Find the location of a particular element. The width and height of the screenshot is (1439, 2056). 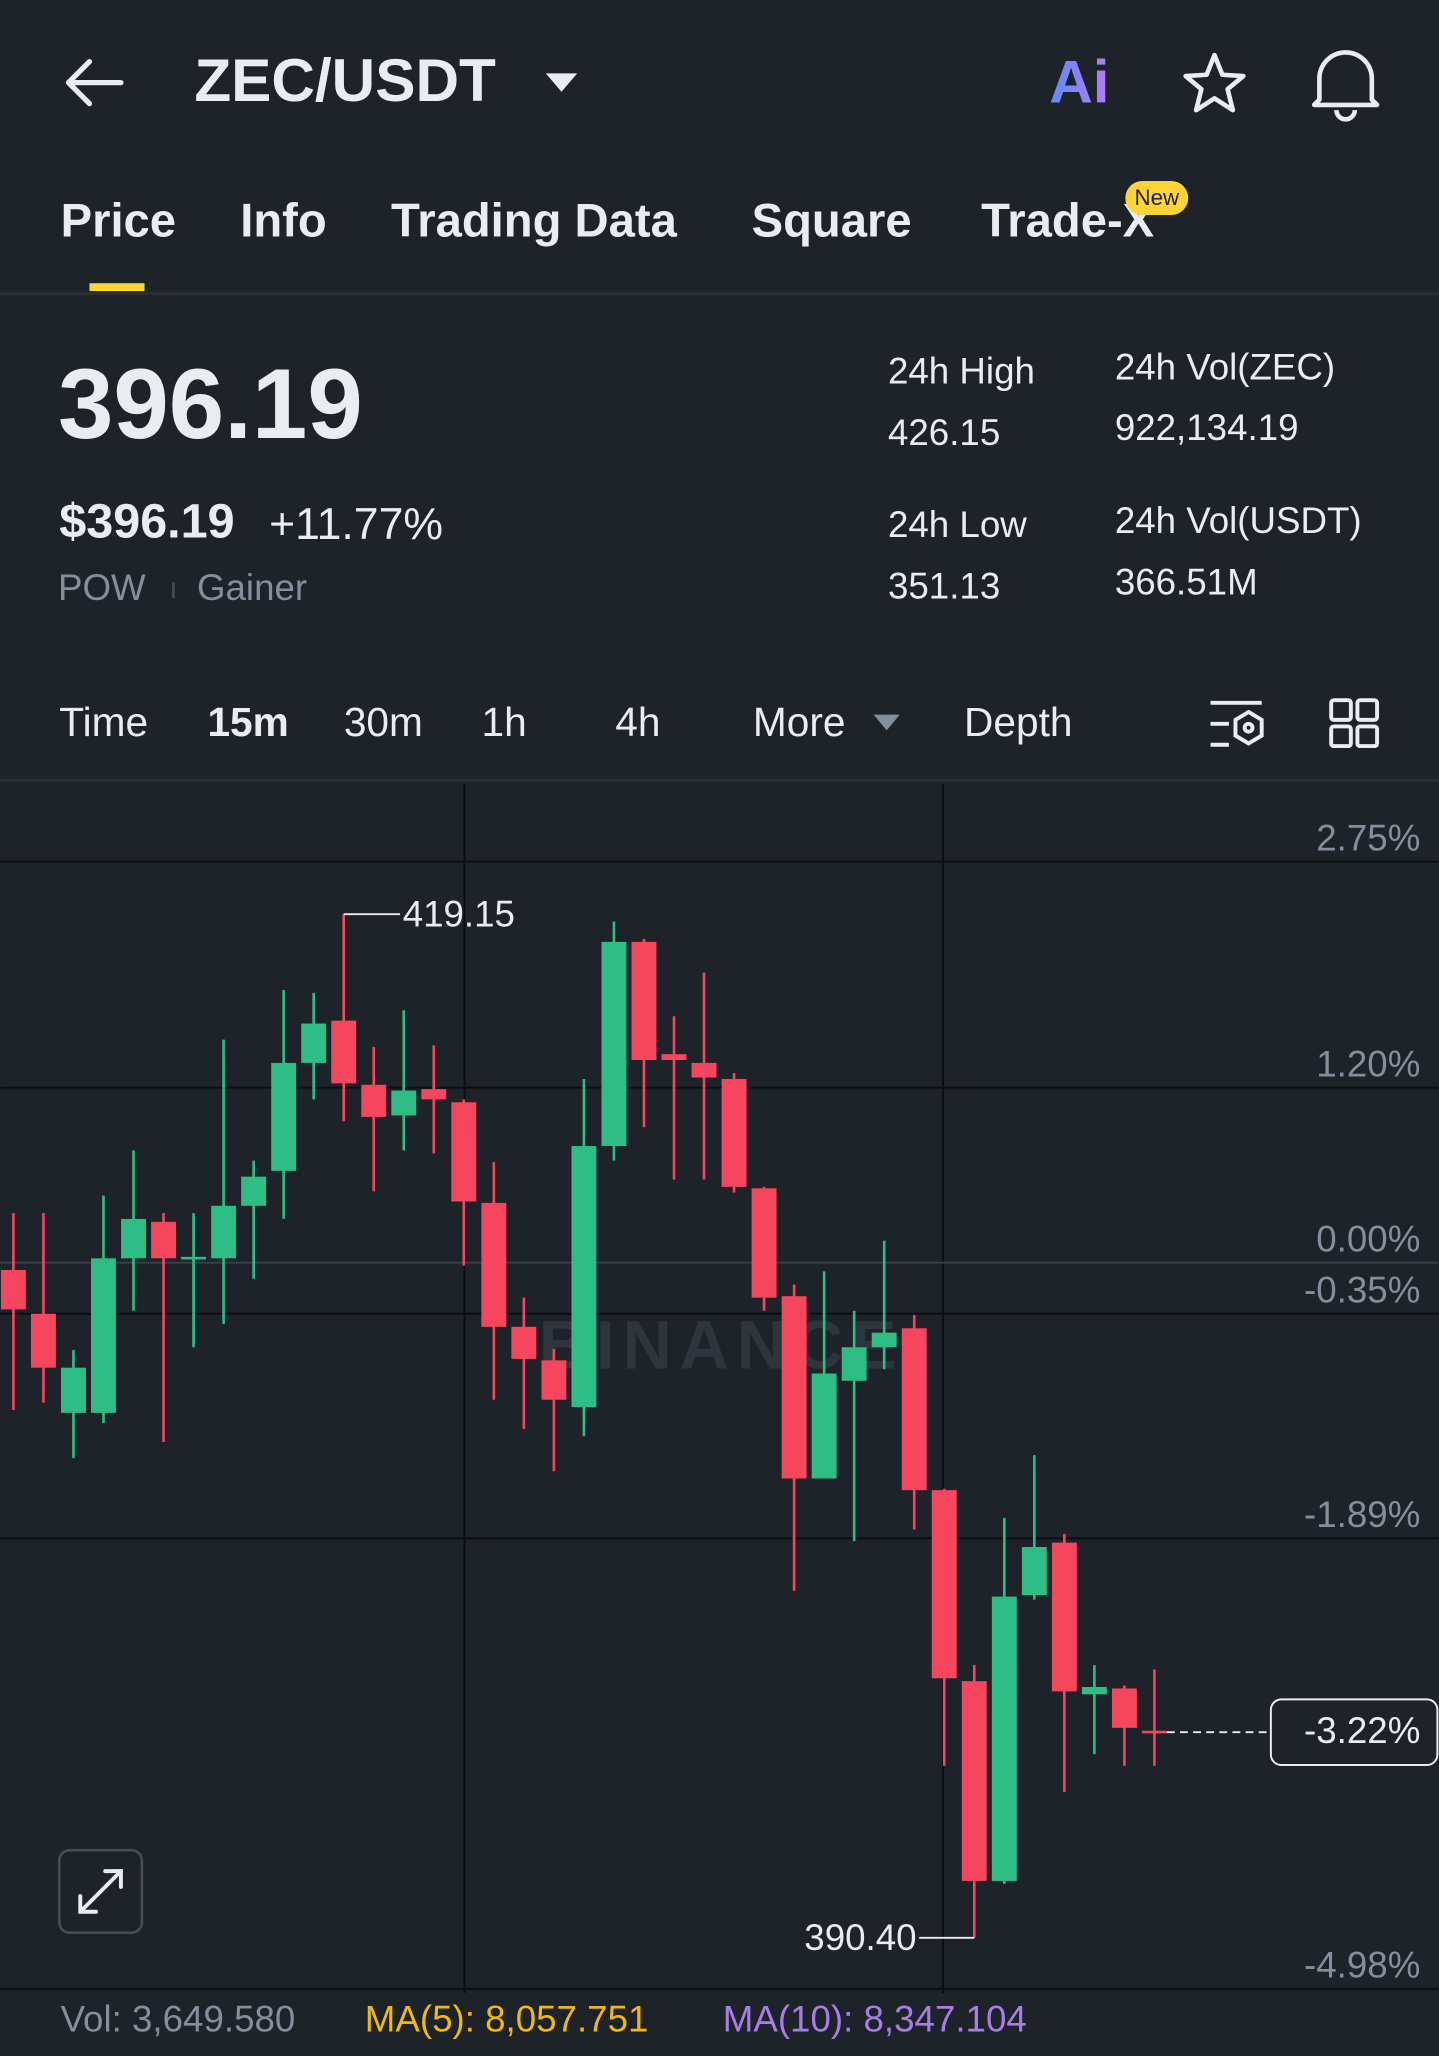

ai-button: Ai is located at coordinates (1079, 81).